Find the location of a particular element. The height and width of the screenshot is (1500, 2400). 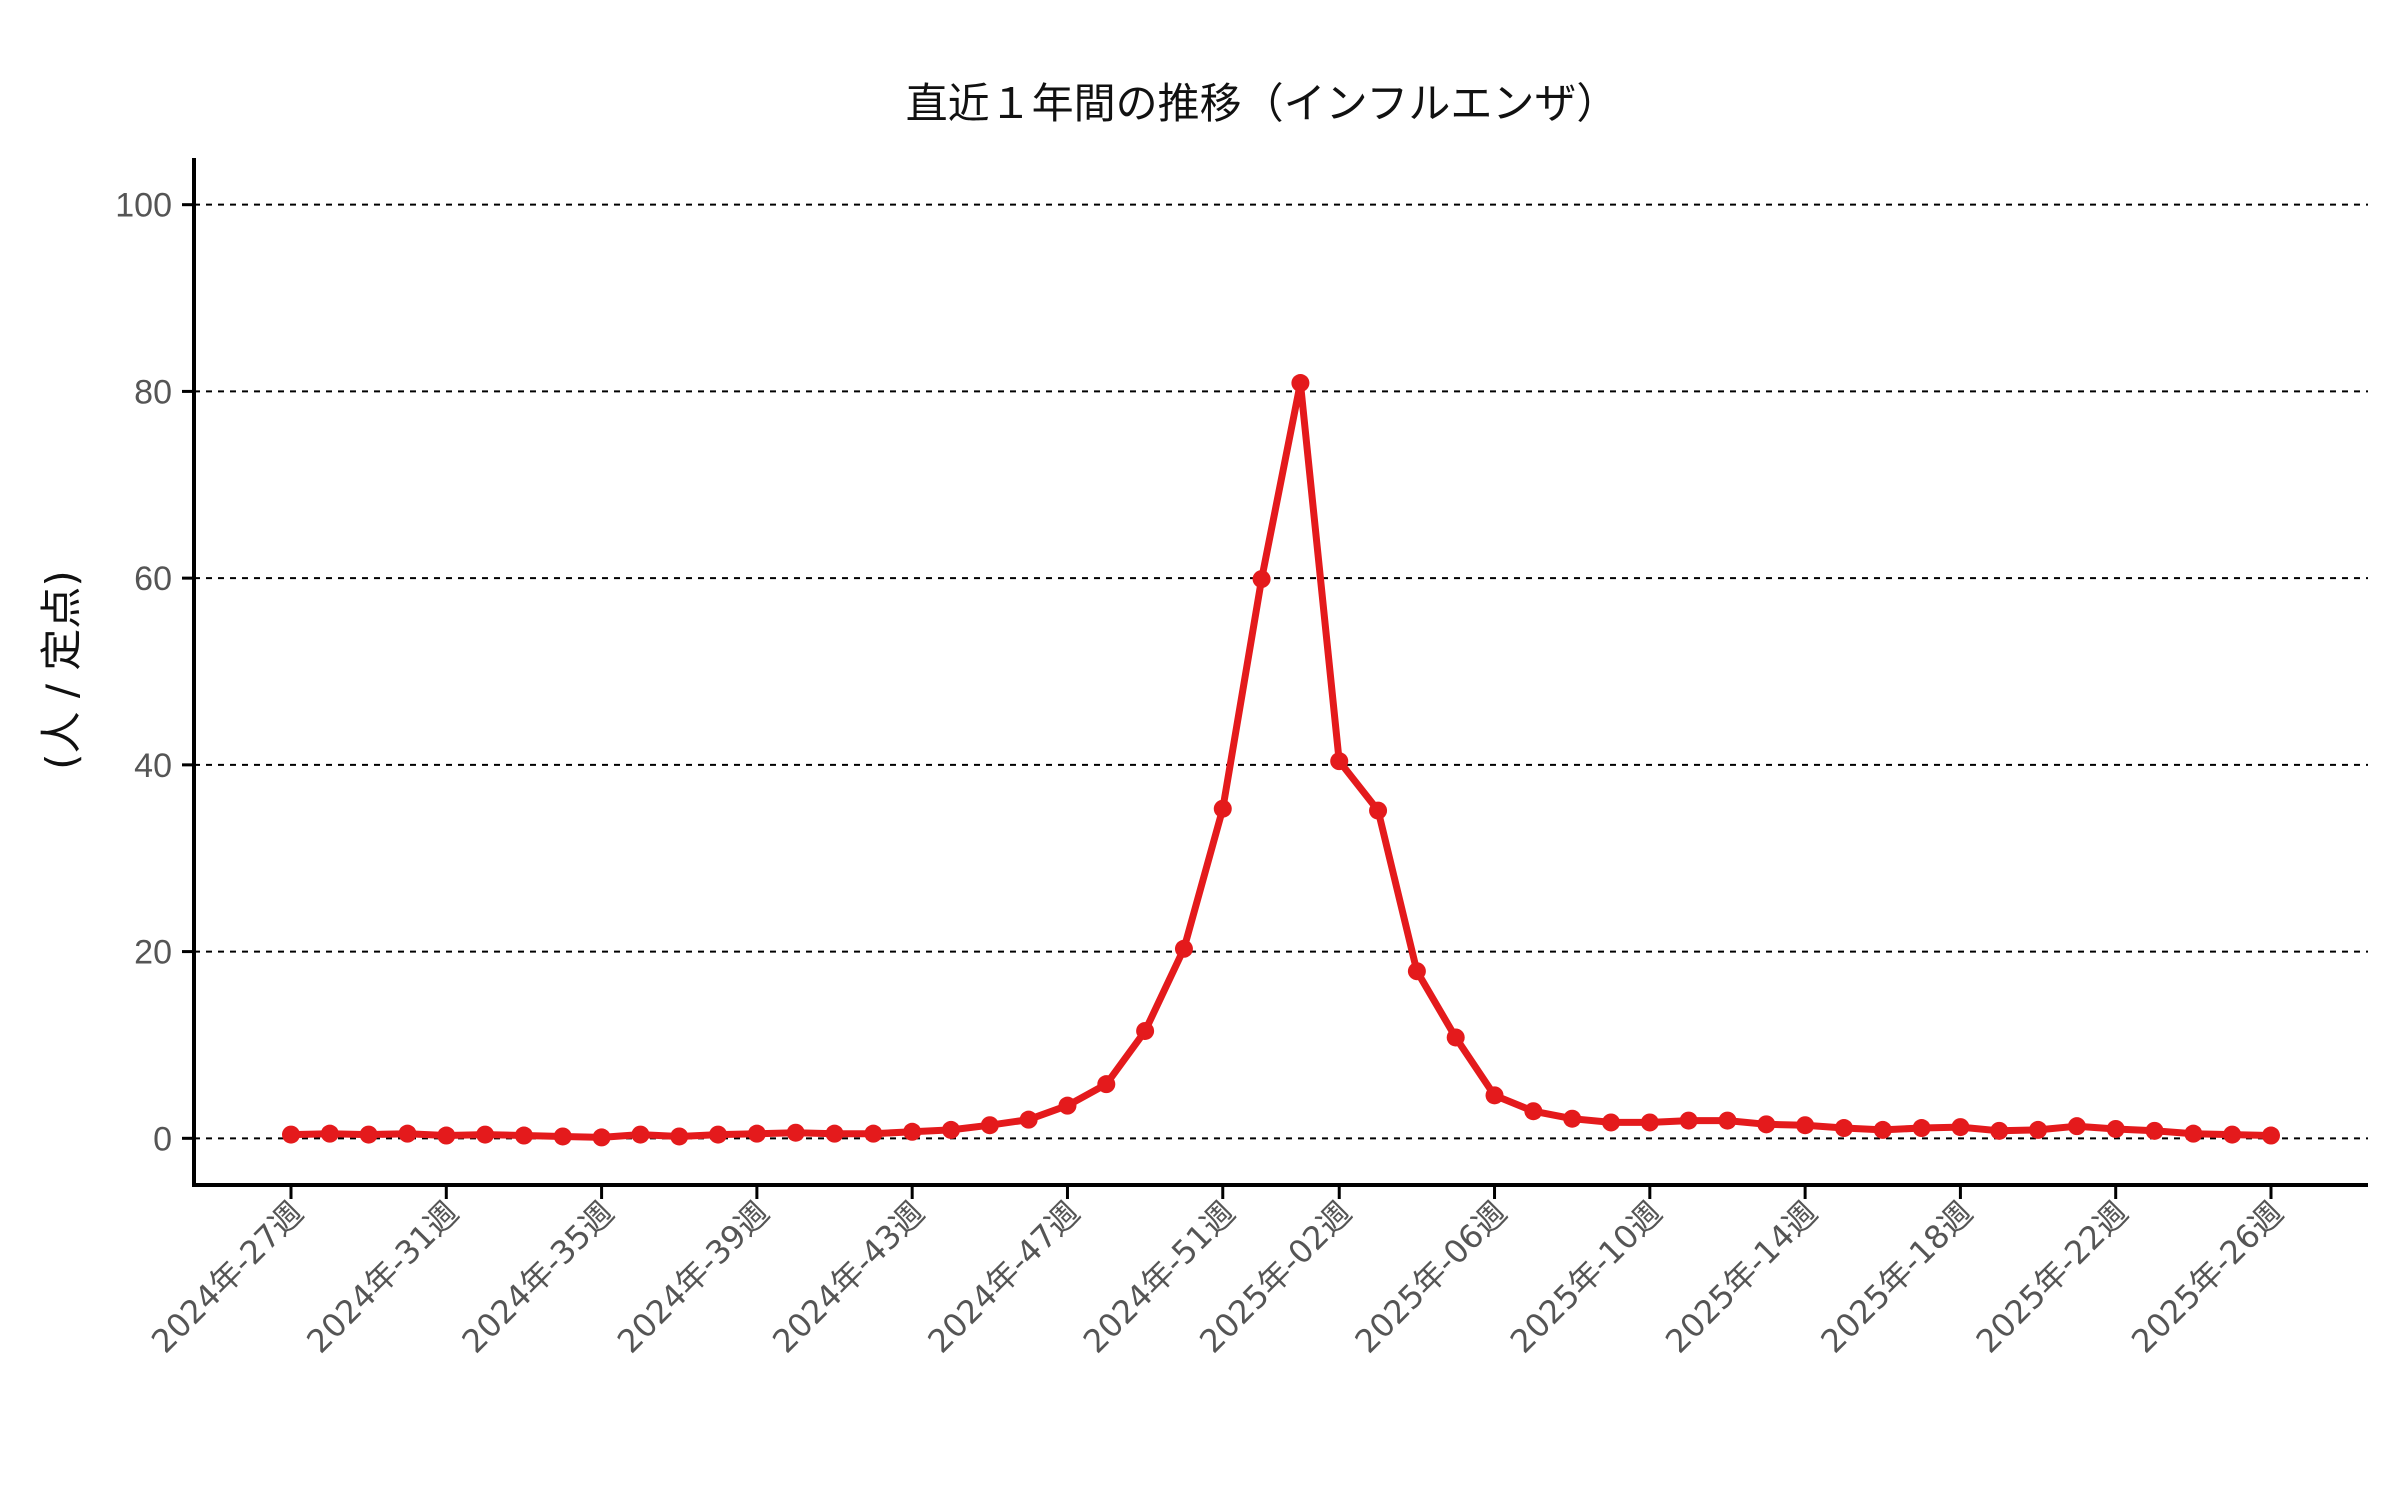

y-axis-label: (人 / 定点) is located at coordinates (61, 670).